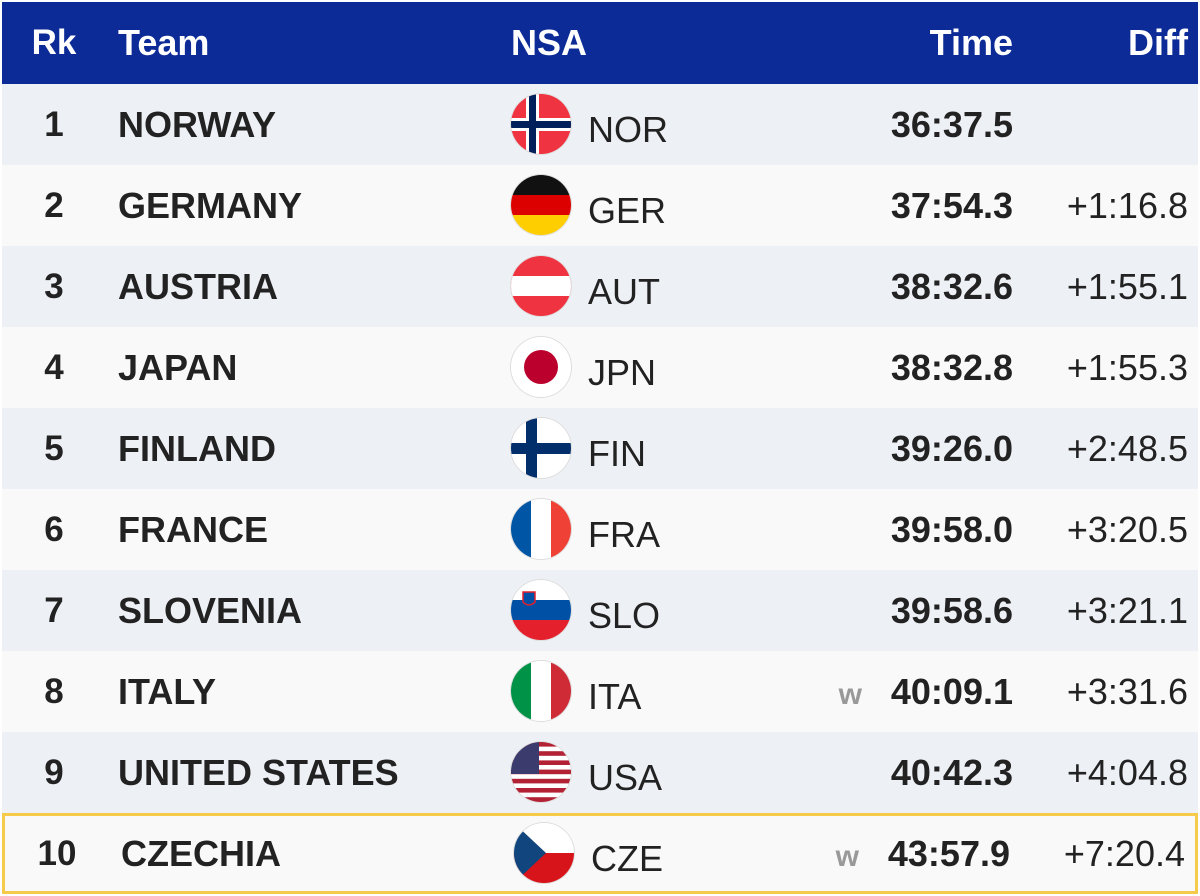 This screenshot has height=896, width=1200. What do you see at coordinates (1158, 42) in the screenshot?
I see `header-diff: Diff` at bounding box center [1158, 42].